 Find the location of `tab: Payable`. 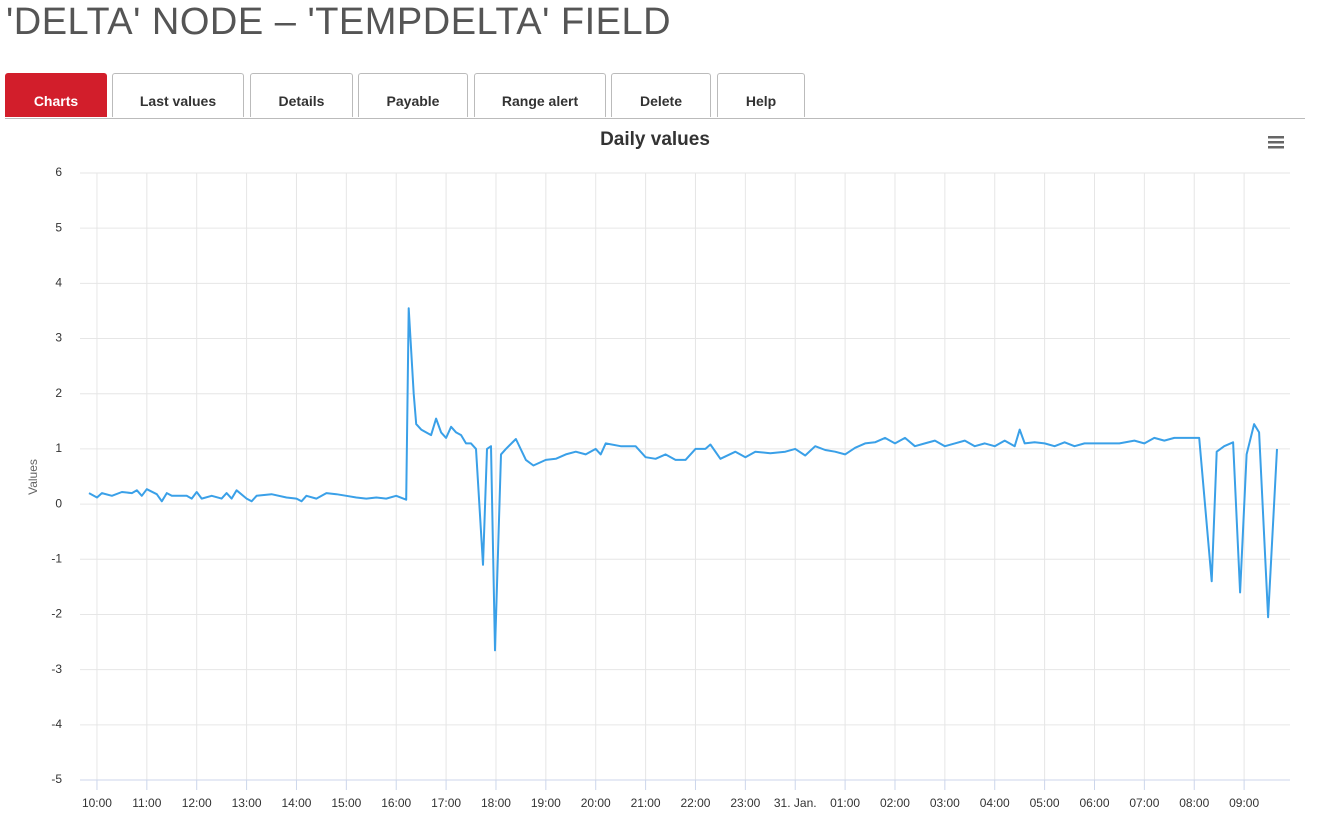

tab: Payable is located at coordinates (413, 95).